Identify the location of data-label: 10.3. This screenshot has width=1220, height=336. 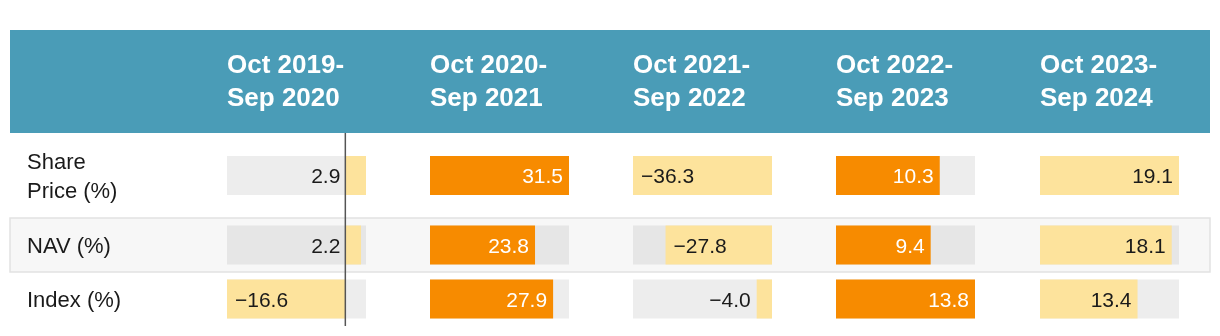
(913, 176).